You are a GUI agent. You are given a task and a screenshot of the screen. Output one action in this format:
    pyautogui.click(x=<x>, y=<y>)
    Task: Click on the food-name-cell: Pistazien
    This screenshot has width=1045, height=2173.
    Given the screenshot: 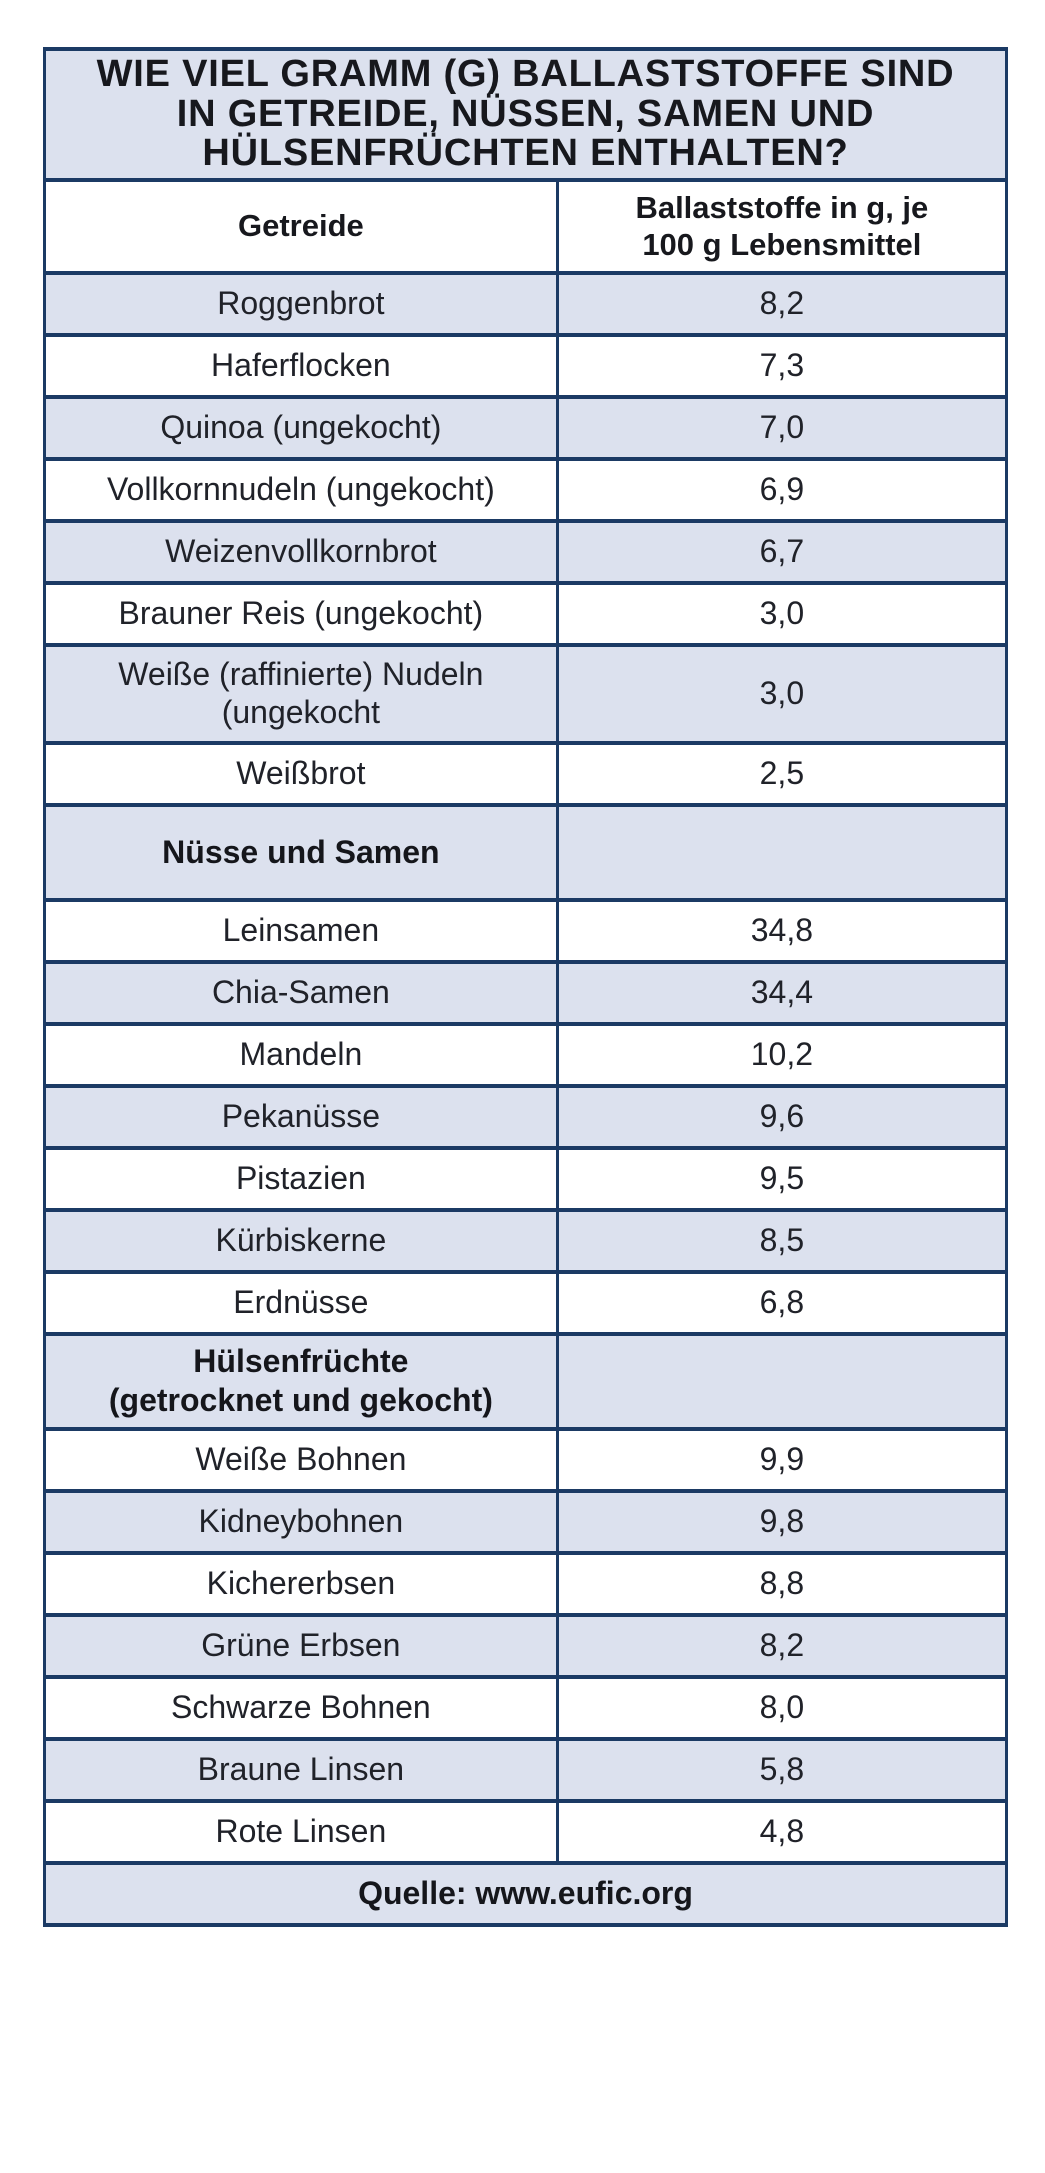 What is the action you would take?
    pyautogui.click(x=301, y=1178)
    